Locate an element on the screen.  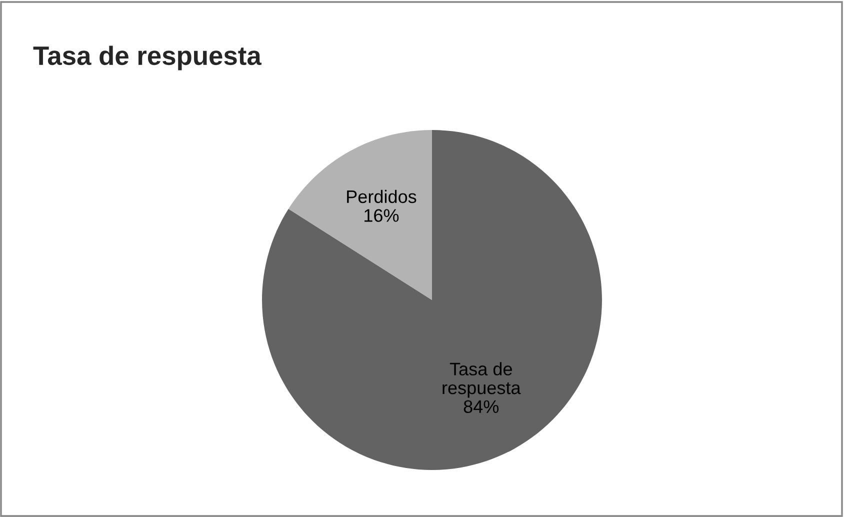
pie-slice is located at coordinates (360, 215).